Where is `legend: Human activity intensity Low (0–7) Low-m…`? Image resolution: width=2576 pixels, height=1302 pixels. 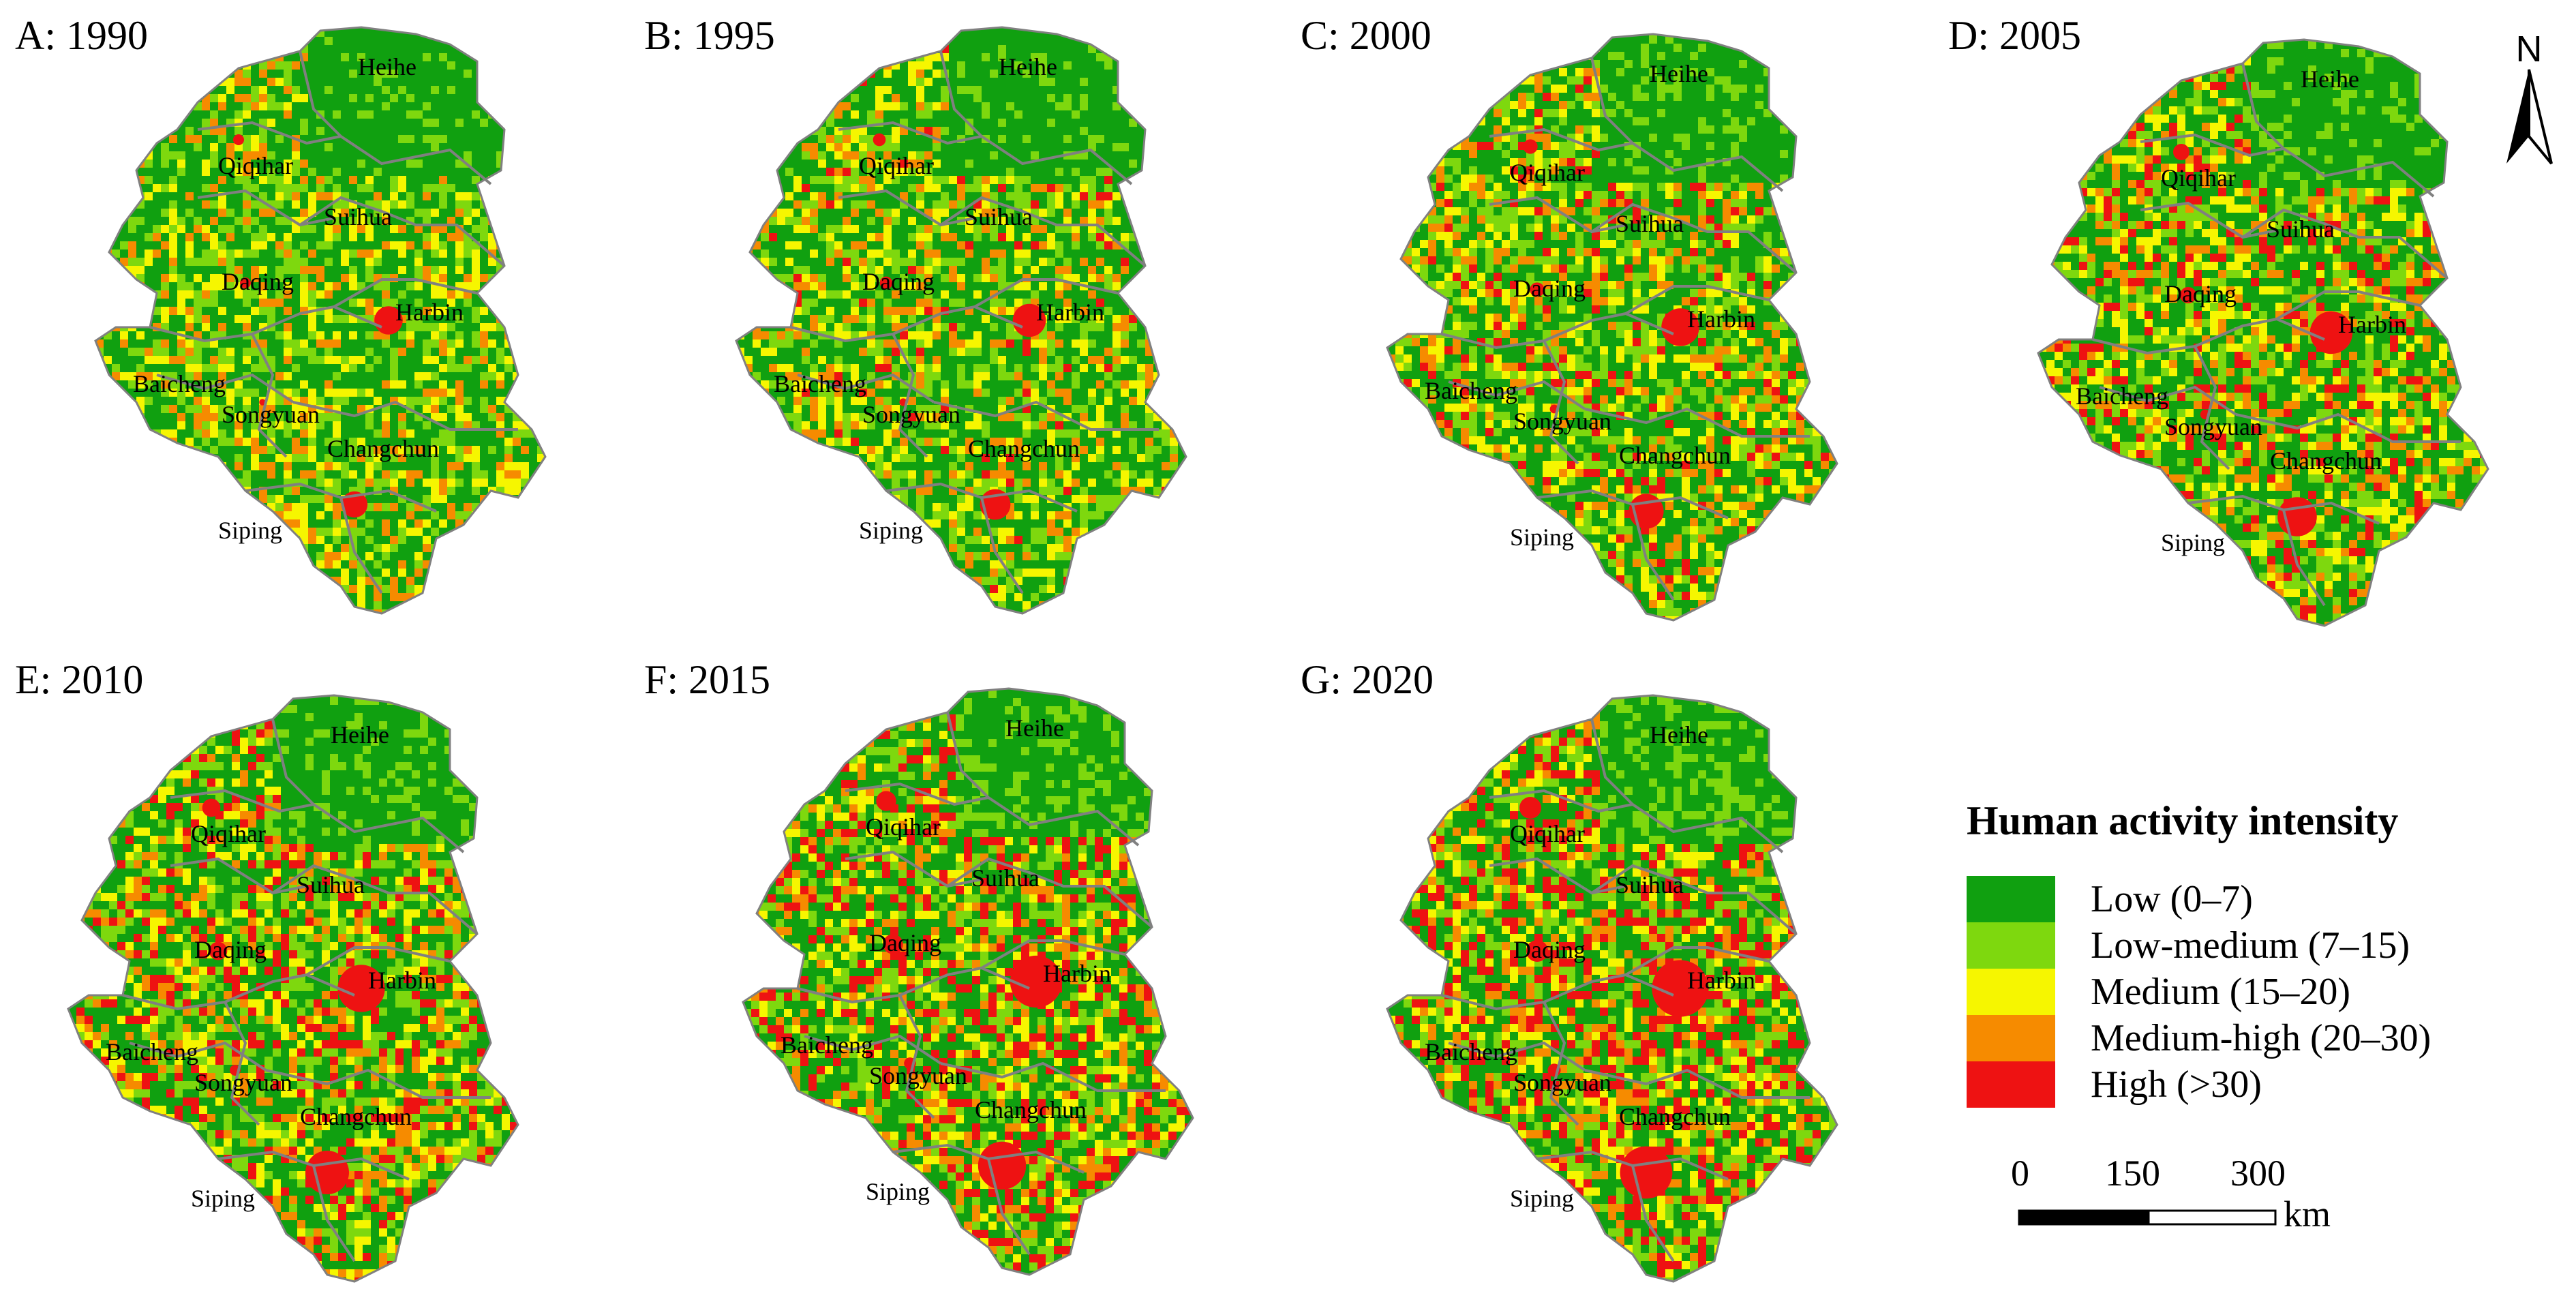
legend: Human activity intensity Low (0–7) Low-m… is located at coordinates (2260, 954).